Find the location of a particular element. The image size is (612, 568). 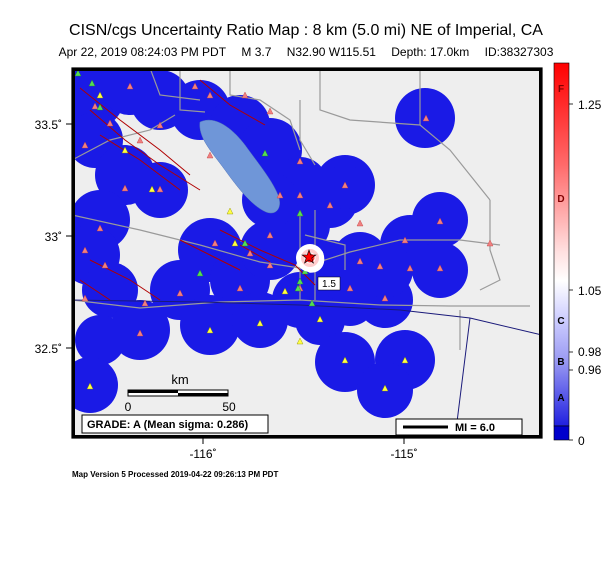

svg-text: km is located at coordinates (179, 379).